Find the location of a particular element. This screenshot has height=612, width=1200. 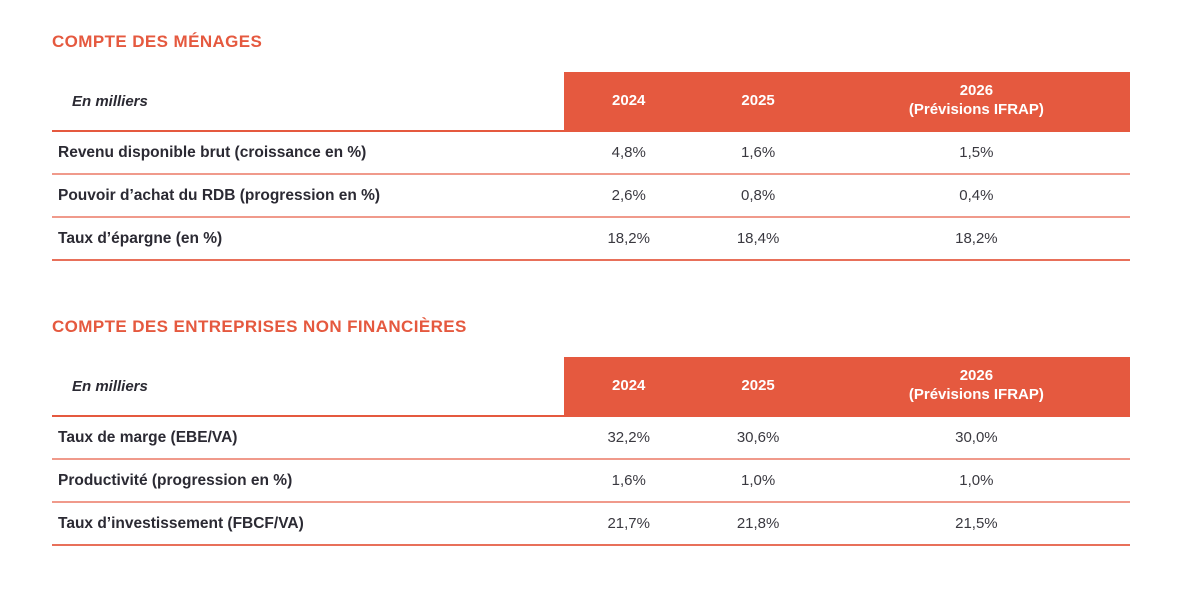

value-cell: 30,0% is located at coordinates (976, 438).